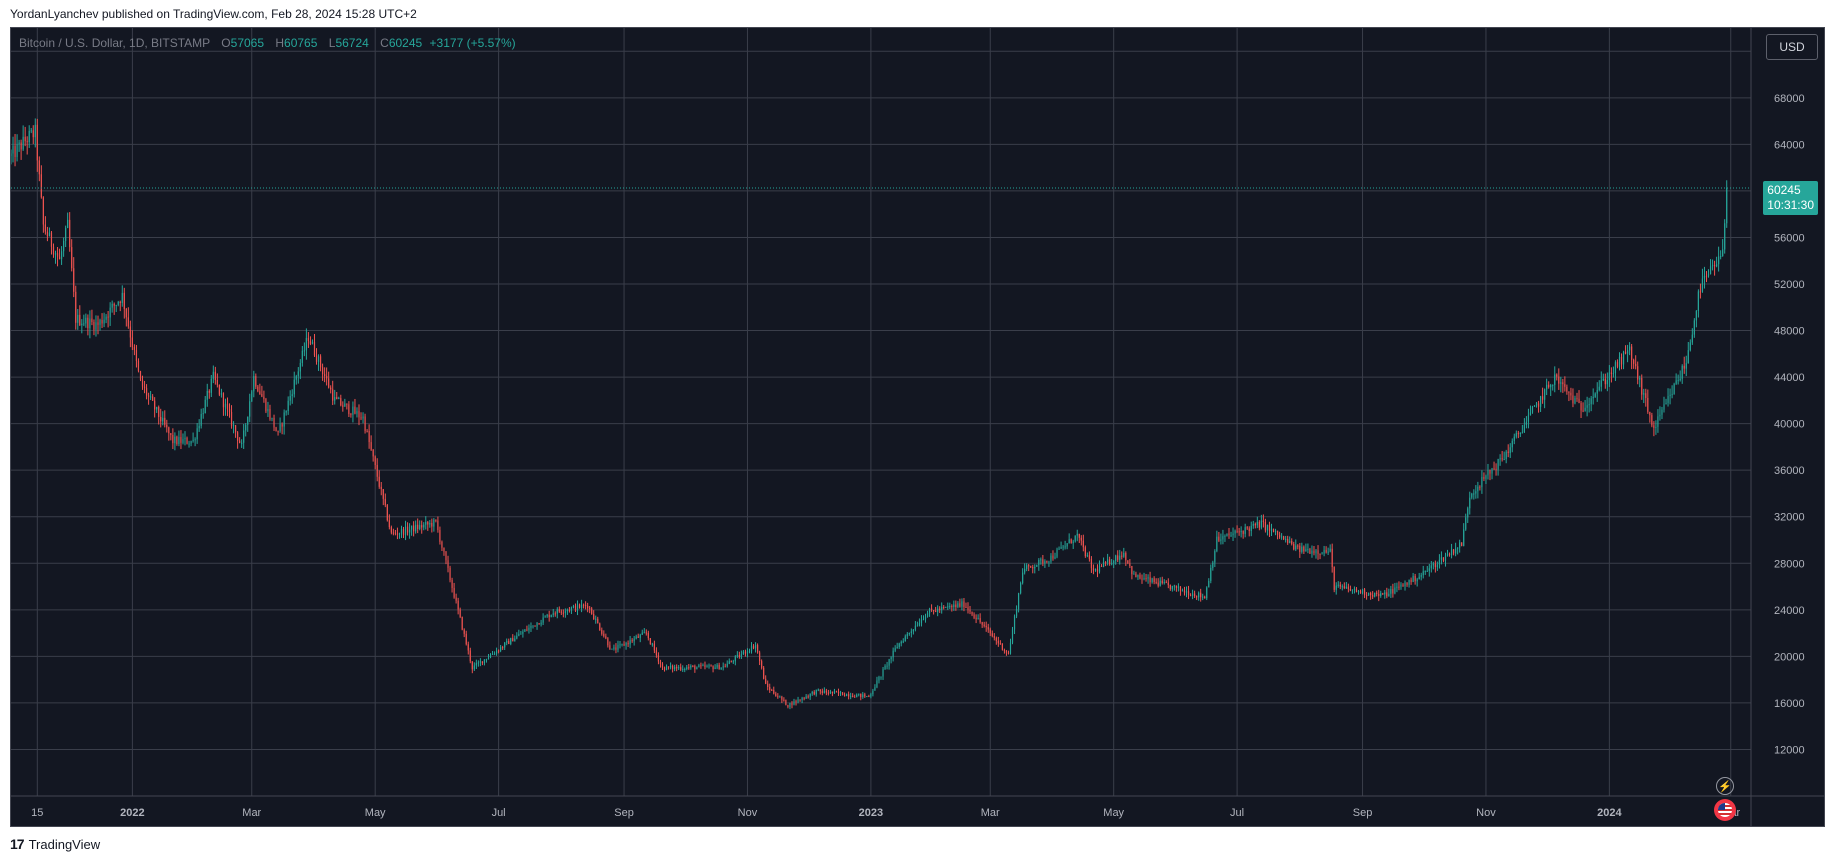 Image resolution: width=1835 pixels, height=861 pixels. I want to click on lightning-icon: ⚡, so click(1725, 786).